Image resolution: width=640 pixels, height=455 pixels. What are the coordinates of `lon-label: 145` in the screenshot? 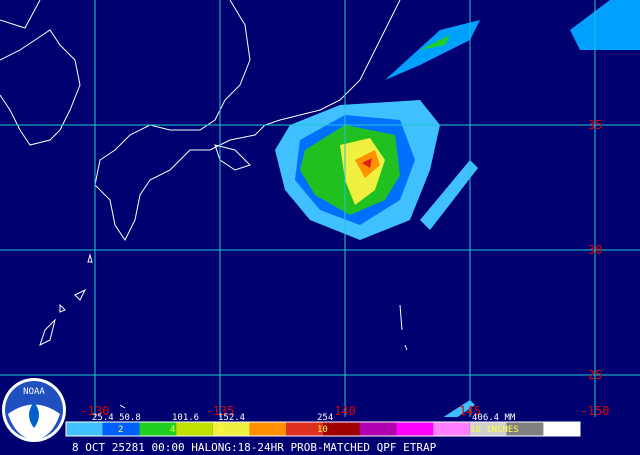 It's located at (470, 411).